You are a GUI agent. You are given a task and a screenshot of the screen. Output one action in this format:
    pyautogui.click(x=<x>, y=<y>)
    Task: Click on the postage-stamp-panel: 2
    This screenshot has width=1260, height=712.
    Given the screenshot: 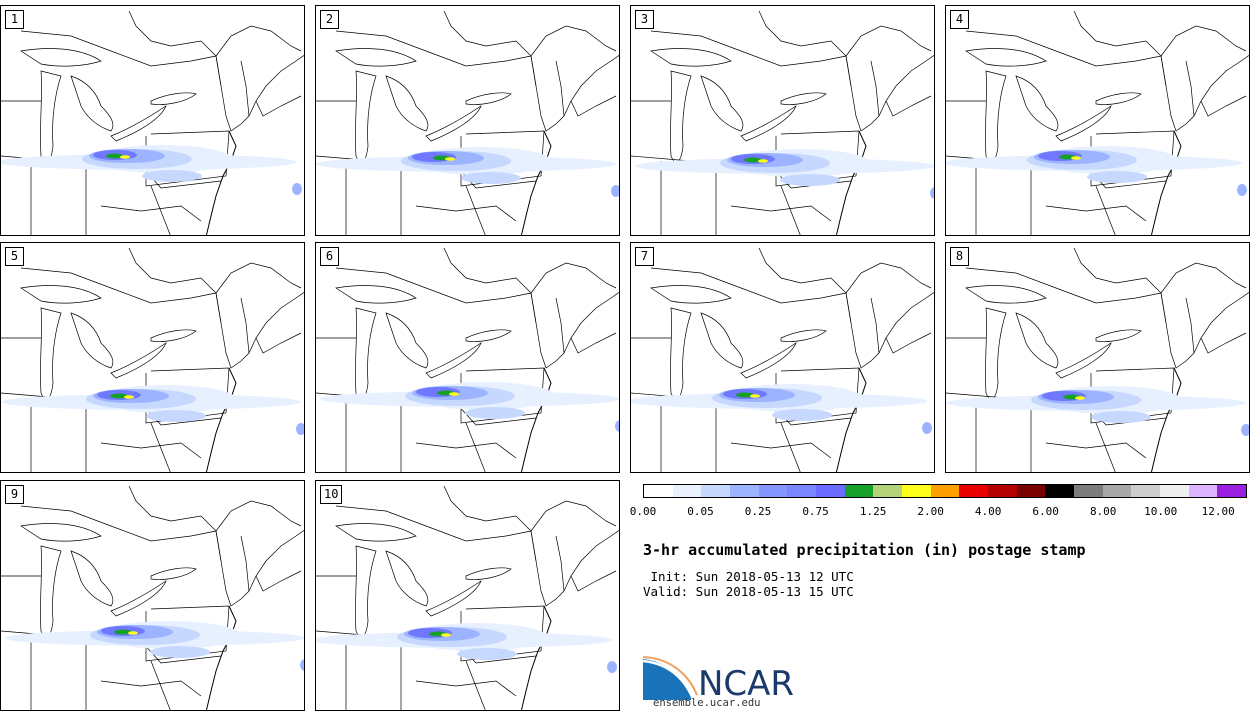 What is the action you would take?
    pyautogui.click(x=467, y=120)
    